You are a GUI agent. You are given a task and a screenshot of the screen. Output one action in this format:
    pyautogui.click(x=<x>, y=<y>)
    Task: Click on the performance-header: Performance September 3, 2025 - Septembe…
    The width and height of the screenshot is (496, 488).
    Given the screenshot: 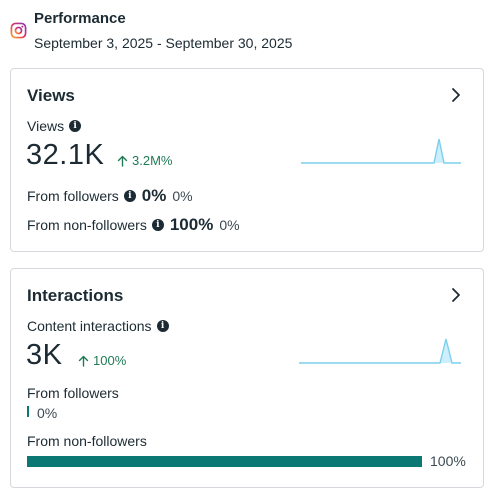 What is the action you would take?
    pyautogui.click(x=250, y=33)
    